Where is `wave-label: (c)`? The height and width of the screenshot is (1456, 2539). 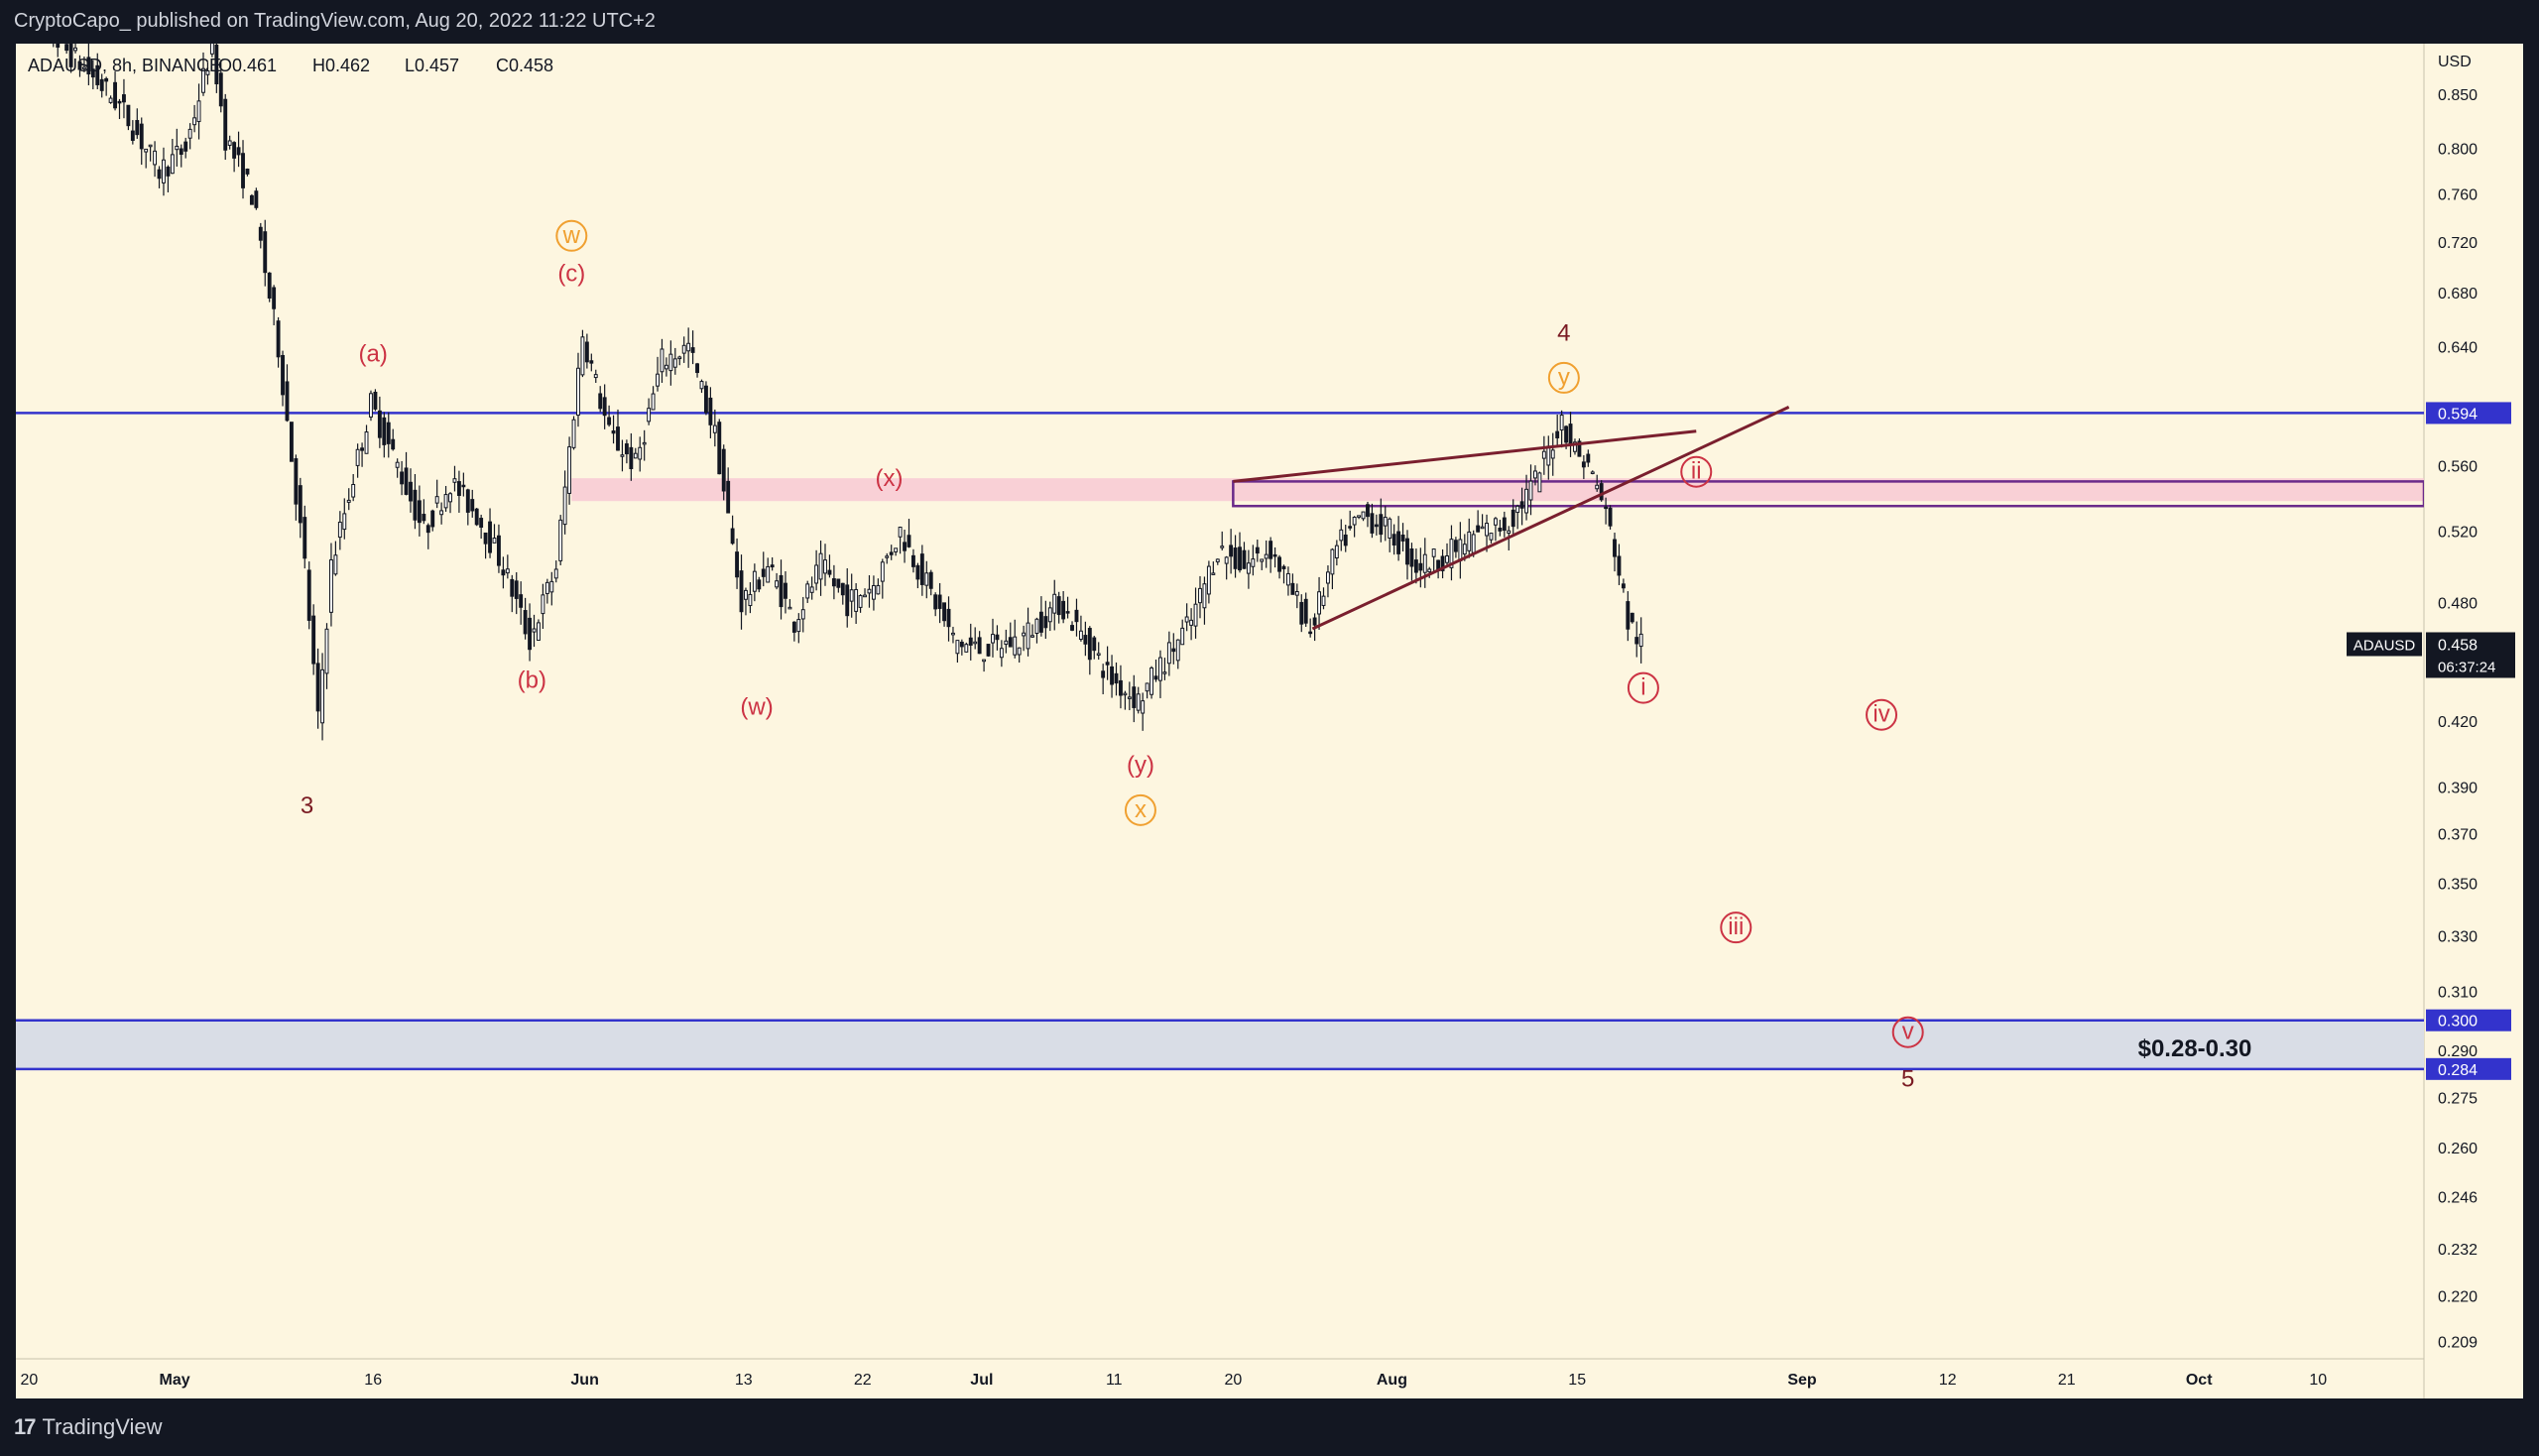
wave-label: (c) is located at coordinates (571, 274).